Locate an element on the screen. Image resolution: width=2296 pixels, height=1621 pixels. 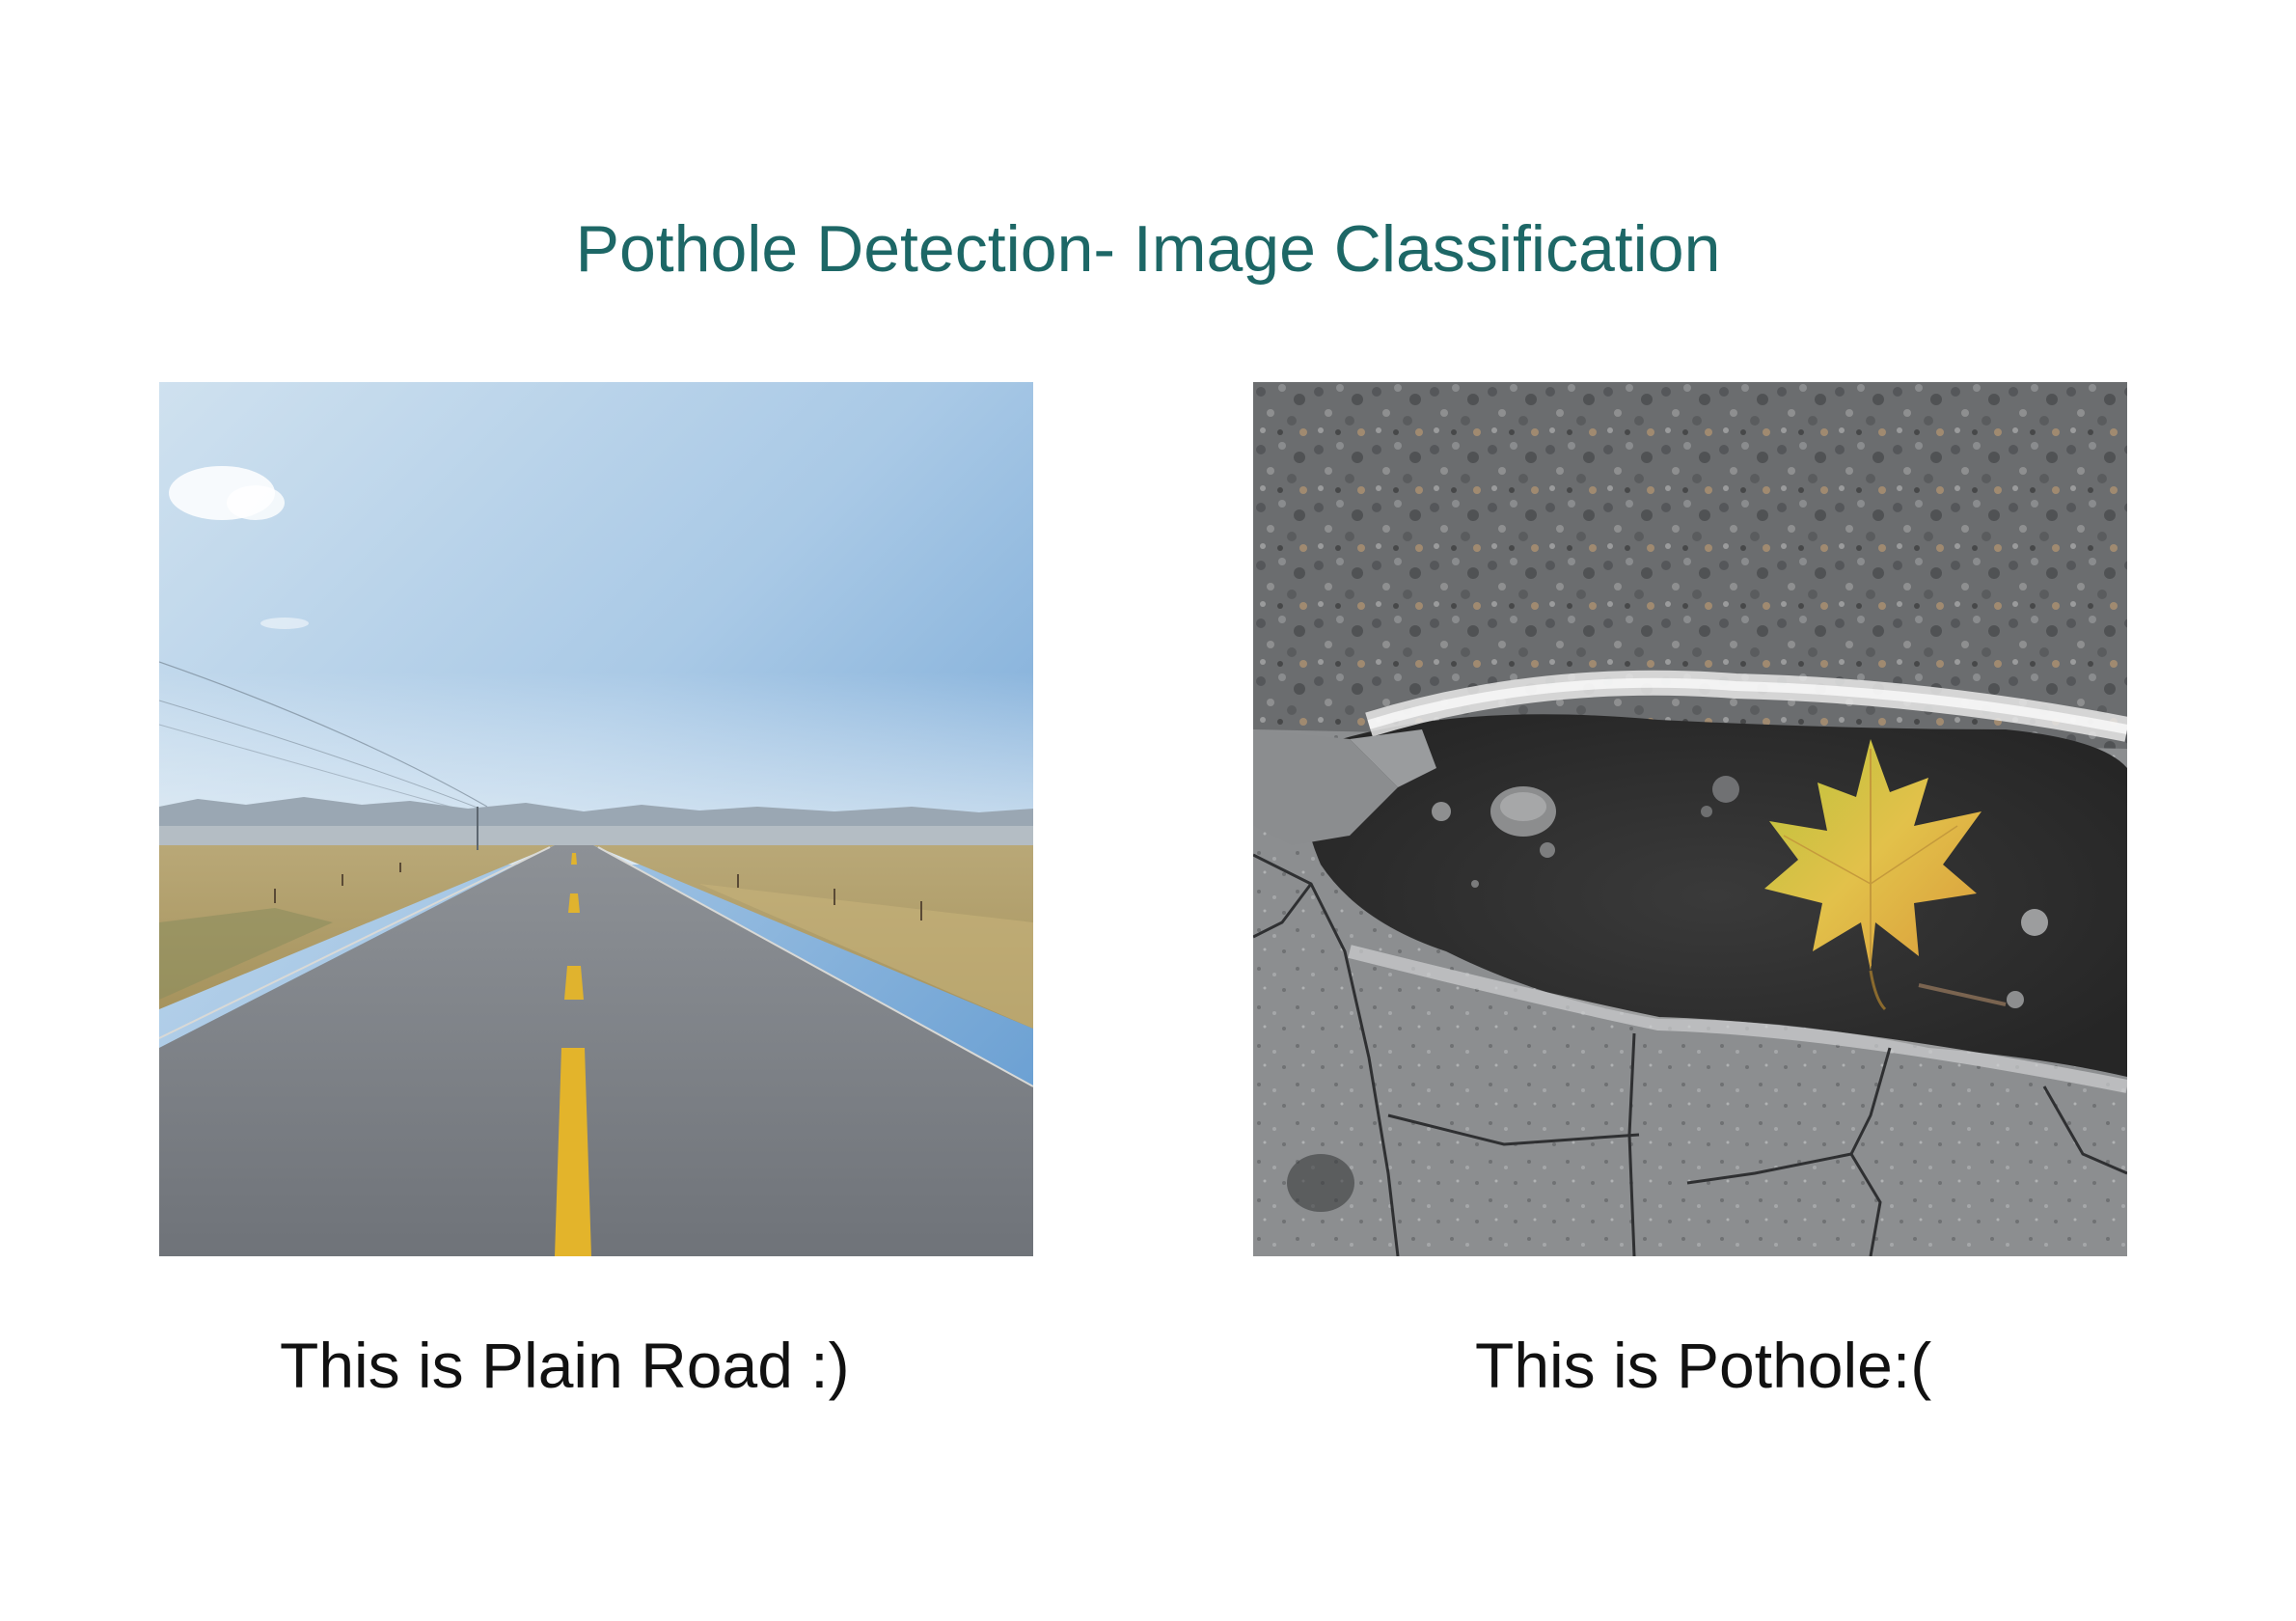
pothole-caption: This is Pothole:( is located at coordinates (1704, 1365).